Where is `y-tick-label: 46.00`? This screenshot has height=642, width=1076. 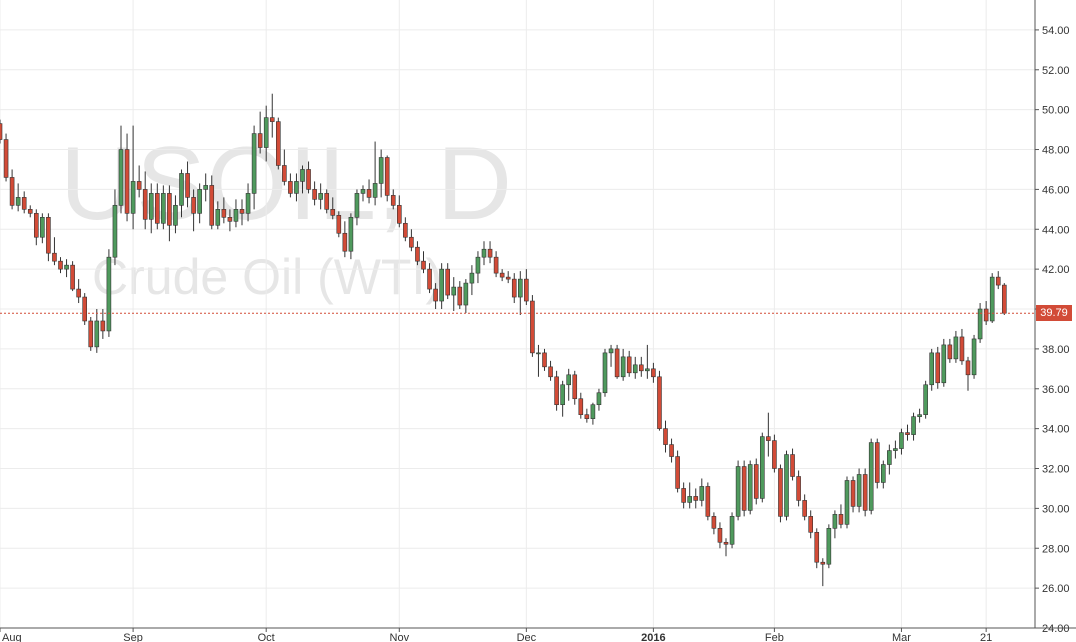
y-tick-label: 46.00 is located at coordinates (1056, 190).